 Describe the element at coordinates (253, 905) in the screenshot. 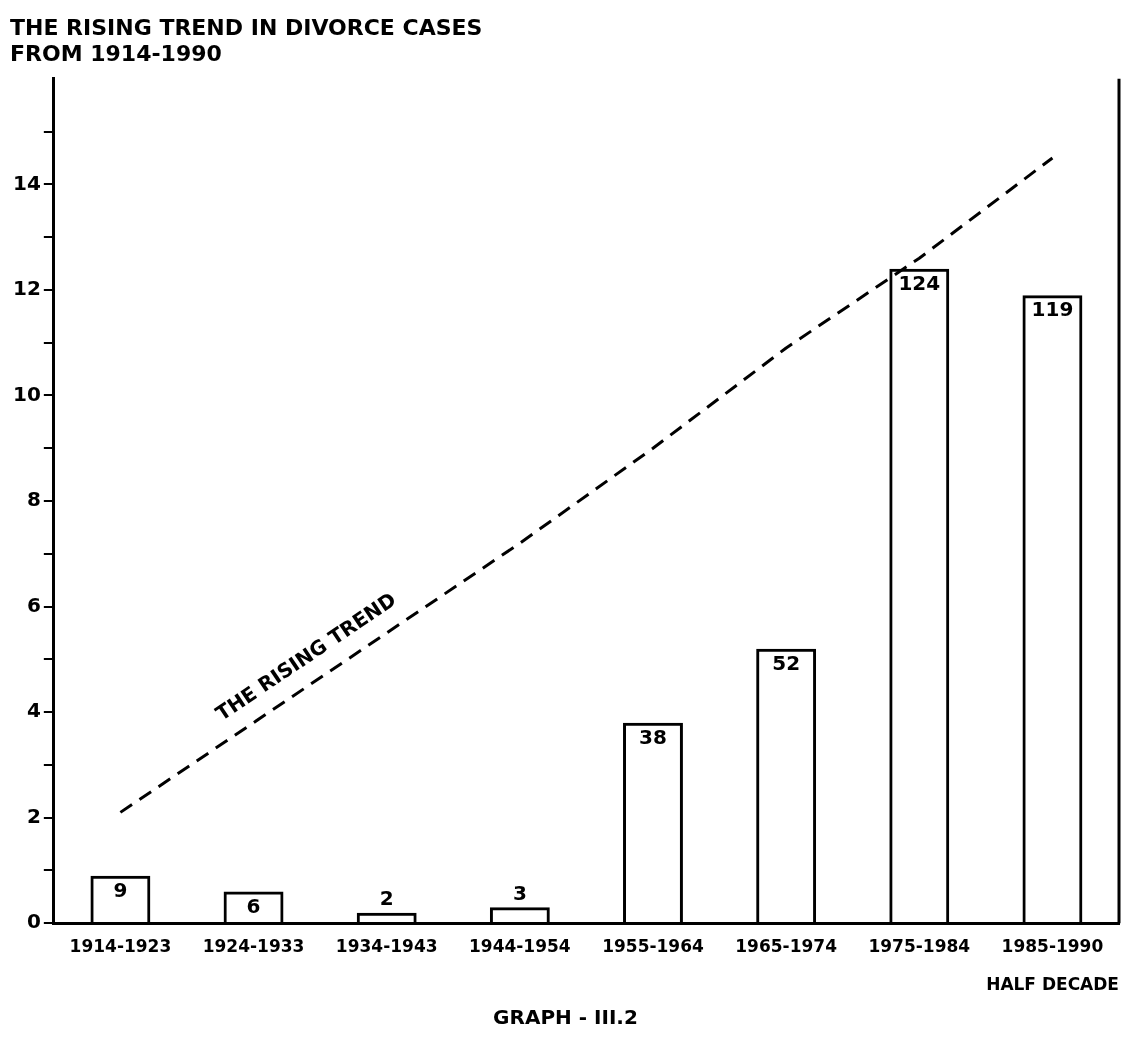

I see `annotation: 6` at that location.